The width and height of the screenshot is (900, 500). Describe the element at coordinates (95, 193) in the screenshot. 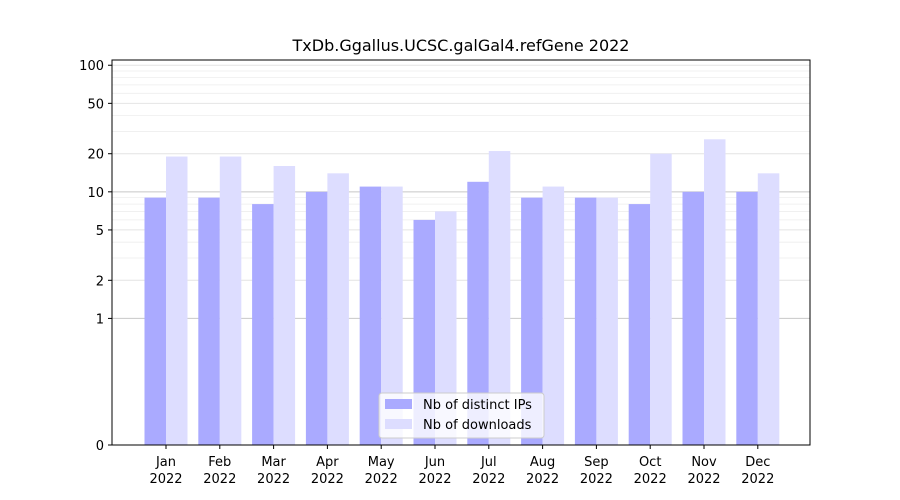

I see `y-tick-label: 10` at that location.